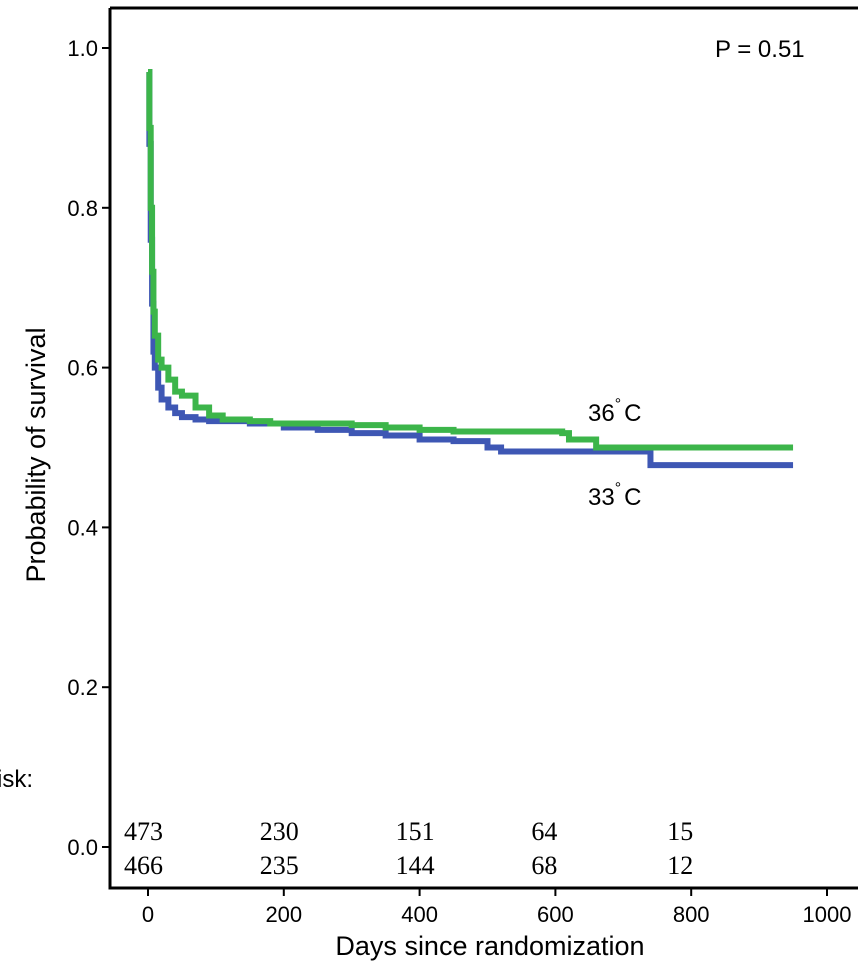  Describe the element at coordinates (36, 454) in the screenshot. I see `y-axis-title: Probability of survival` at that location.